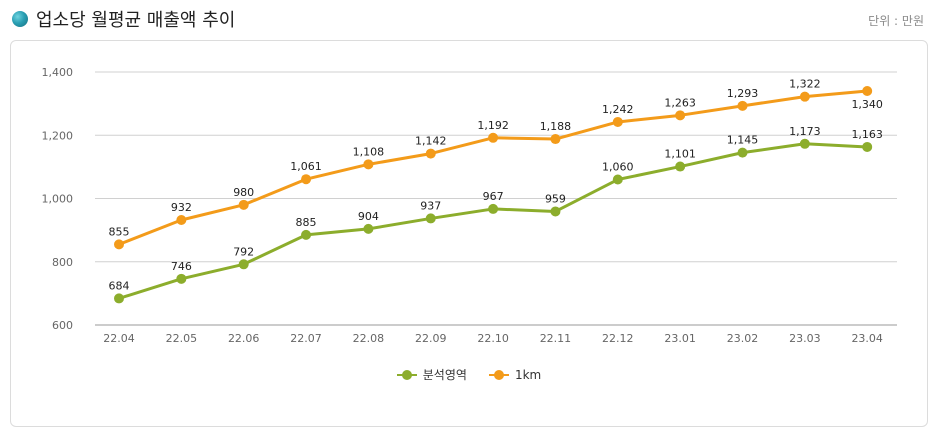 This screenshot has width=936, height=442. I want to click on x-tick-label: 22.10, so click(493, 338).